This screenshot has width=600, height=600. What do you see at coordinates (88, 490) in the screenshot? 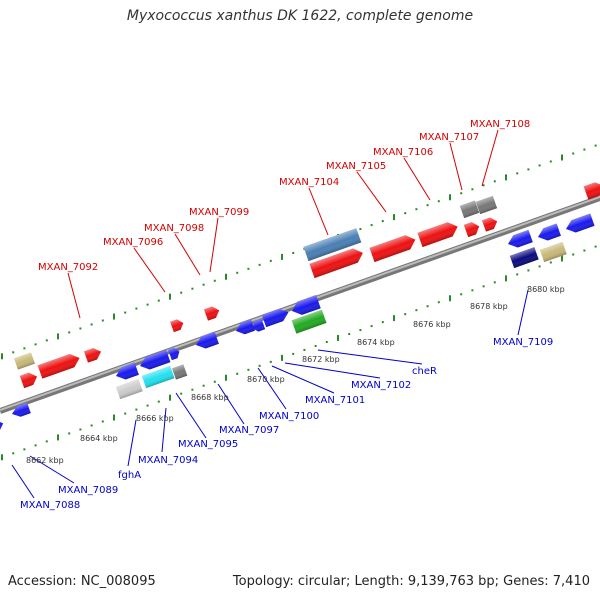
I see `gene-label: MXAN_7089` at bounding box center [88, 490].